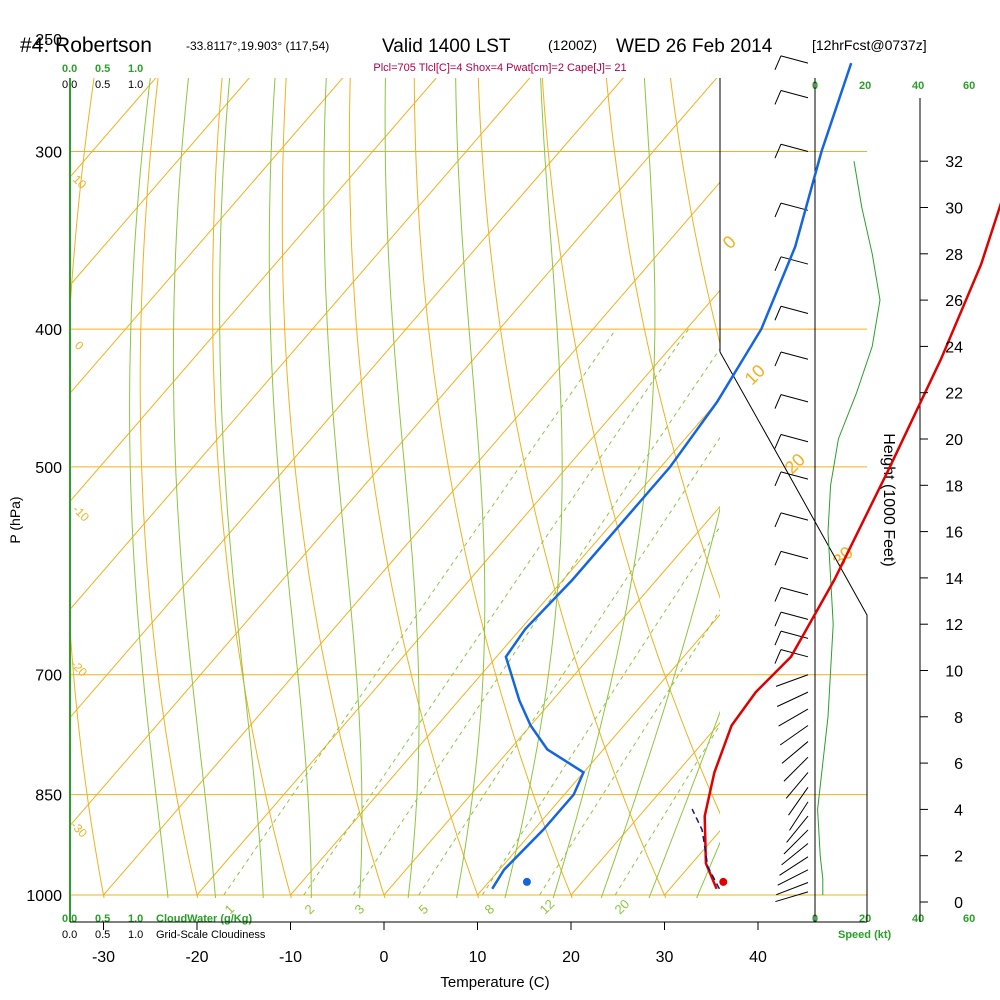 Image resolution: width=1000 pixels, height=1000 pixels. What do you see at coordinates (571, 957) in the screenshot?
I see `temperature-tick-label: 20` at bounding box center [571, 957].